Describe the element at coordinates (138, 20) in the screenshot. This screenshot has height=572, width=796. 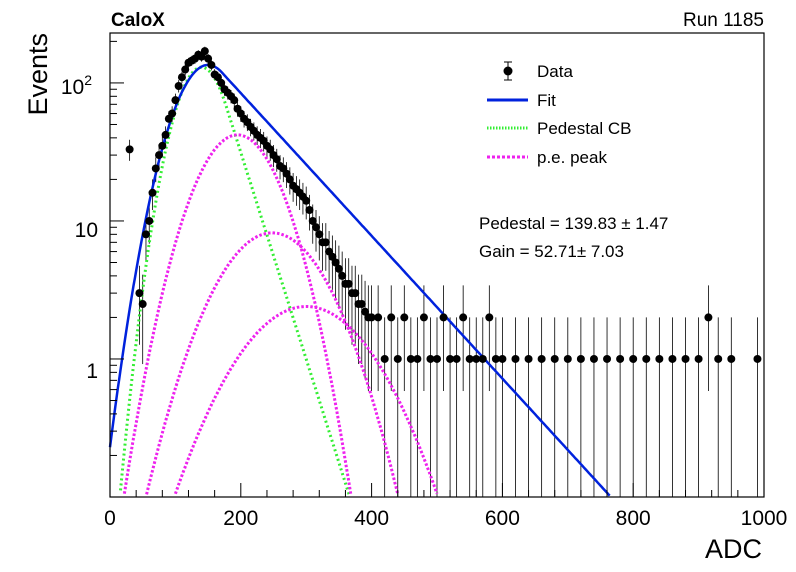
I see `experiment-label: CaloX` at that location.